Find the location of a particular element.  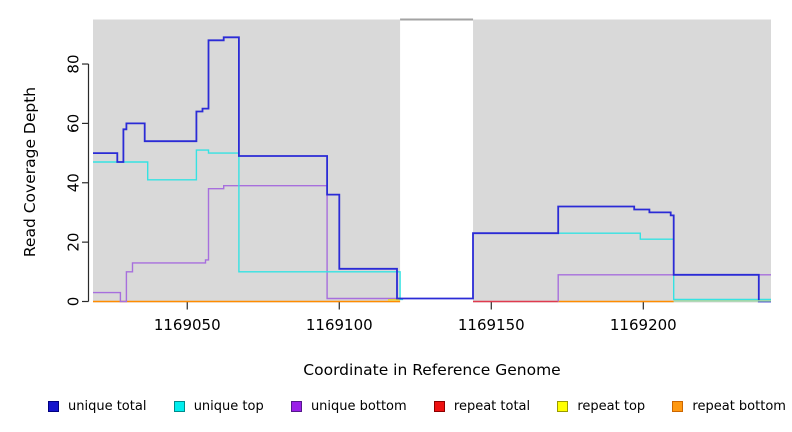

y-tick-label: 20 is located at coordinates (74, 242).